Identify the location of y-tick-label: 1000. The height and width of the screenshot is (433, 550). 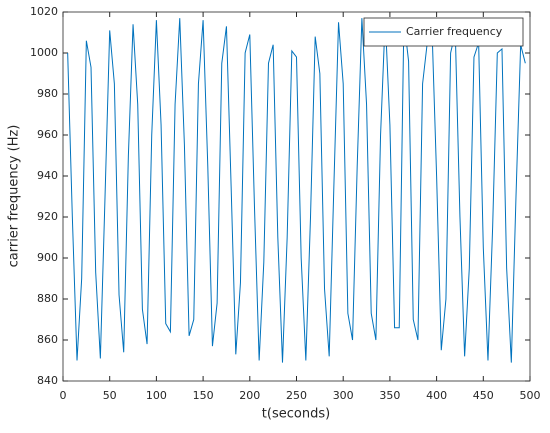
(44, 52).